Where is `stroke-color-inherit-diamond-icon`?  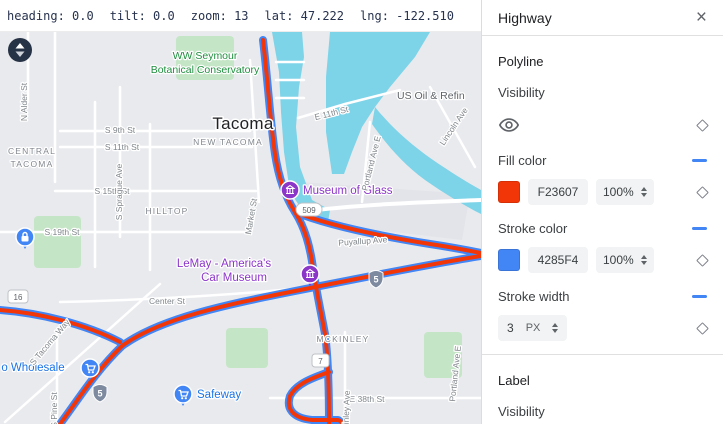
stroke-color-inherit-diamond-icon is located at coordinates (702, 260).